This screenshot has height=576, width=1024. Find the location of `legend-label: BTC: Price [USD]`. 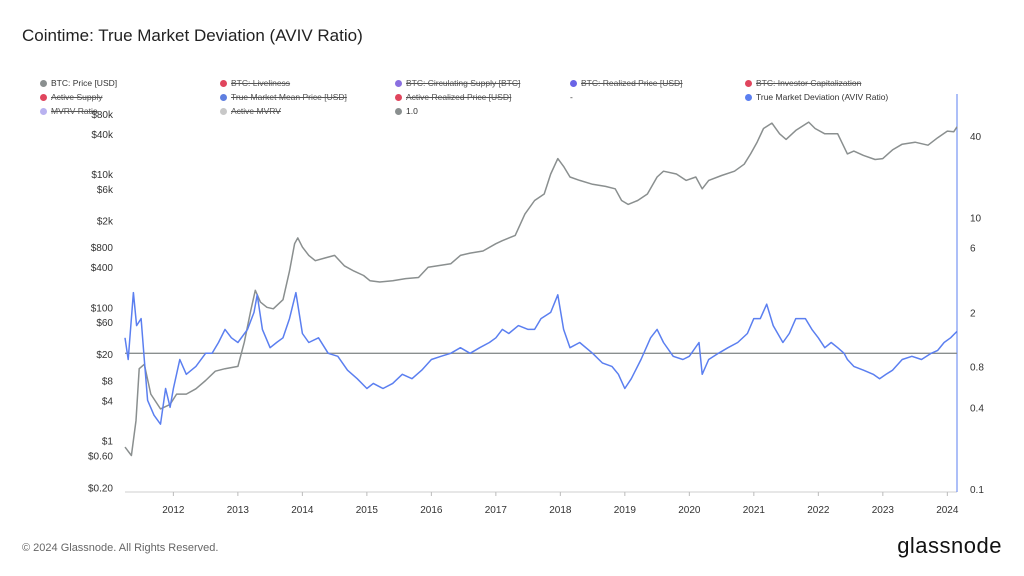

legend-label: BTC: Price [USD] is located at coordinates (84, 83).